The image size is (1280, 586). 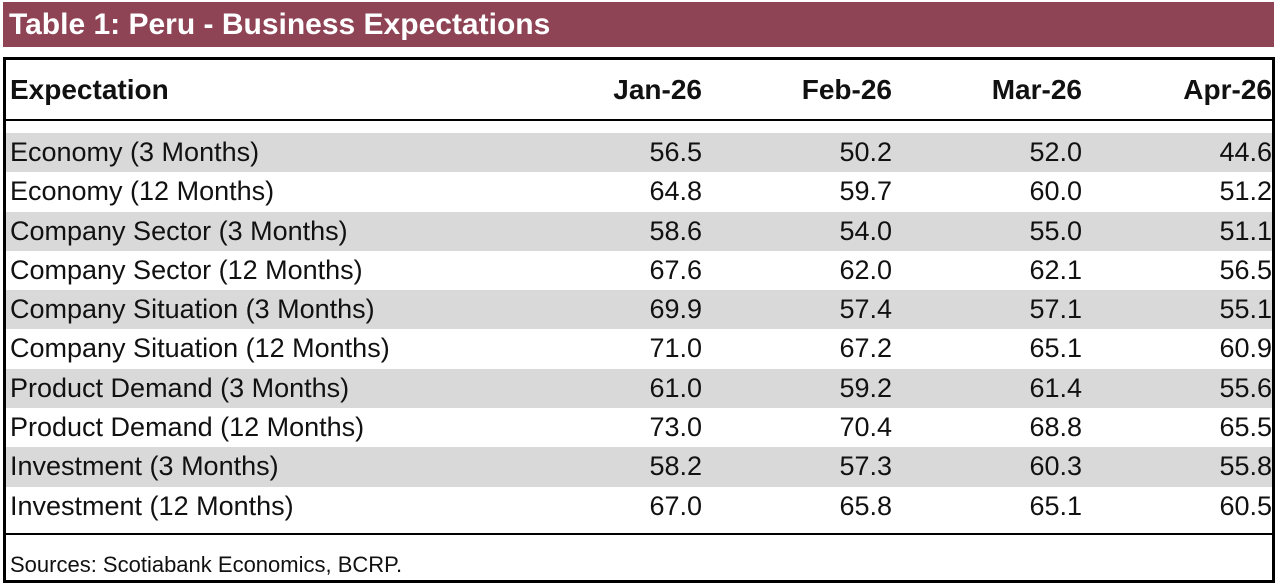 I want to click on column-header-apr: Apr-26, so click(x=1227, y=89).